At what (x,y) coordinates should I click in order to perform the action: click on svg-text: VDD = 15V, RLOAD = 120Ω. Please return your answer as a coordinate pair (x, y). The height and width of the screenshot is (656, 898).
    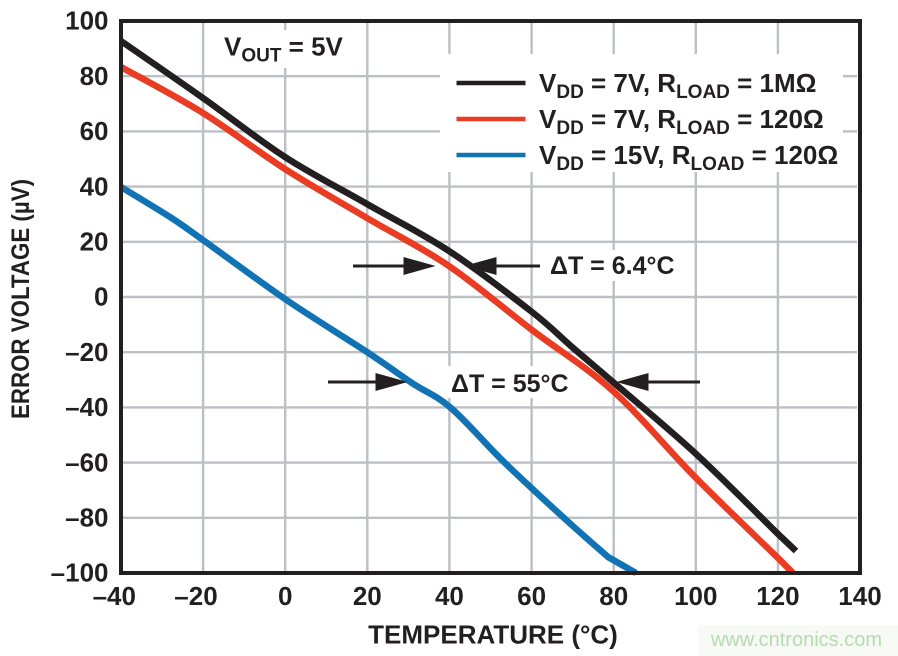
    Looking at the image, I should click on (688, 157).